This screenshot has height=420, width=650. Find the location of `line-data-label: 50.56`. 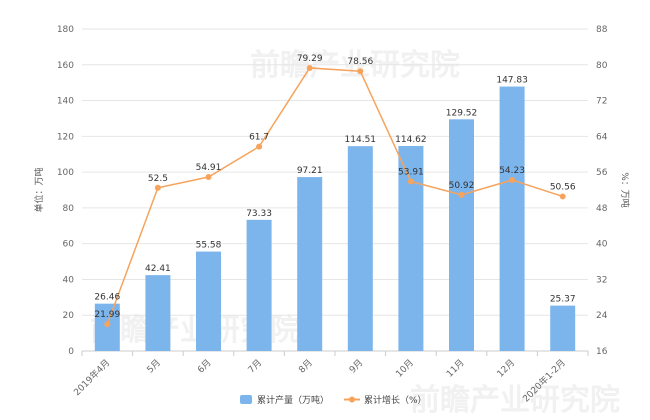

line-data-label: 50.56 is located at coordinates (563, 187).